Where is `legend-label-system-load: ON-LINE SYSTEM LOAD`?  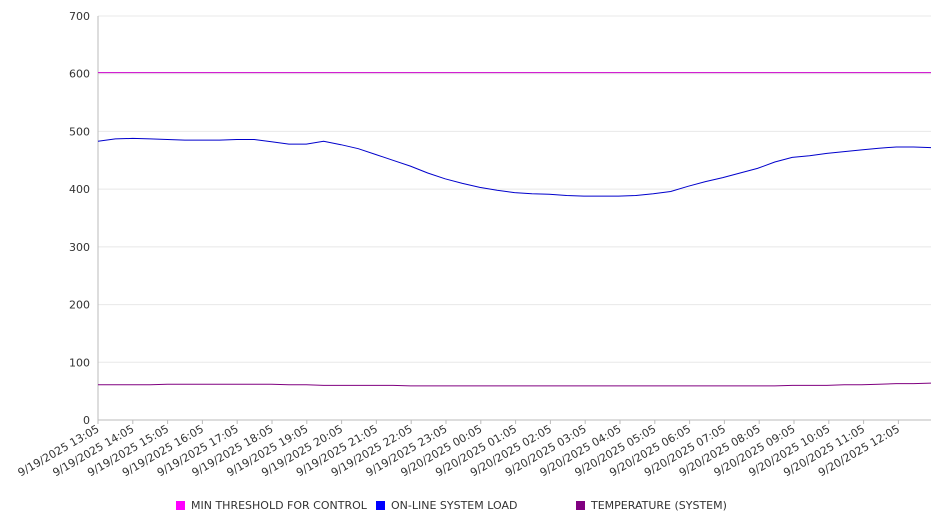
legend-label-system-load: ON-LINE SYSTEM LOAD is located at coordinates (454, 505).